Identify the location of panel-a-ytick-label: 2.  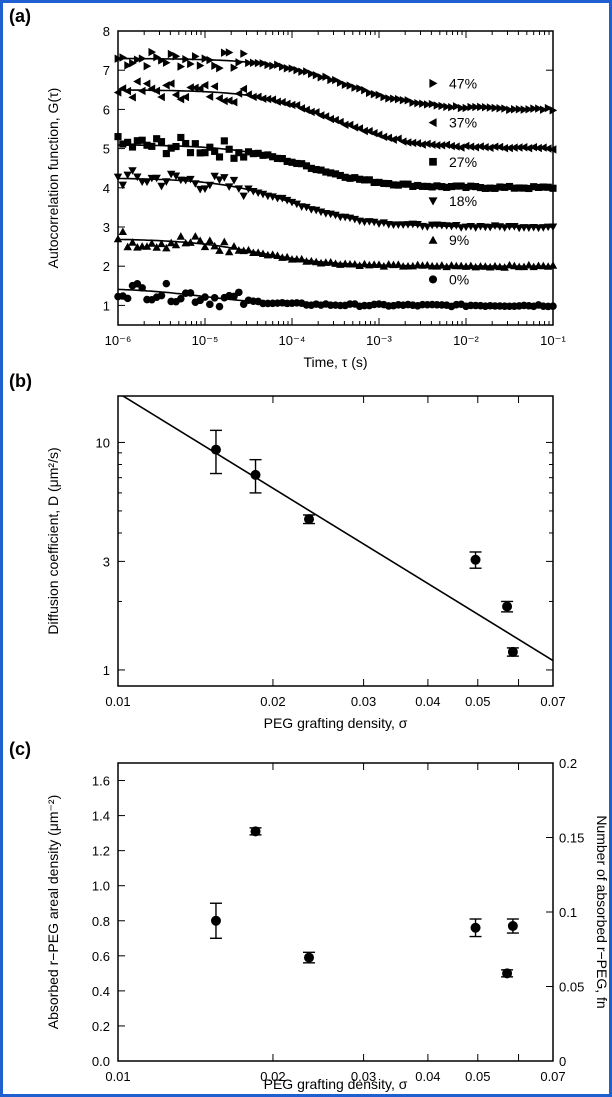
(106, 266).